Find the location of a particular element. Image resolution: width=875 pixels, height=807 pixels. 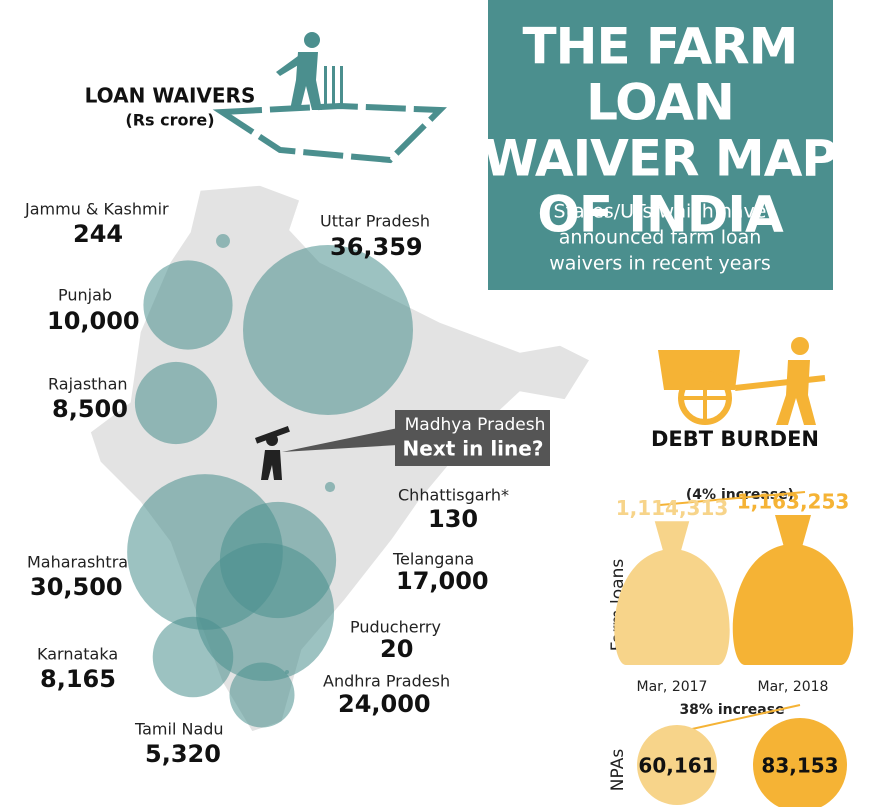

state-name: Jammu & Kashmir is located at coordinates (96, 209).